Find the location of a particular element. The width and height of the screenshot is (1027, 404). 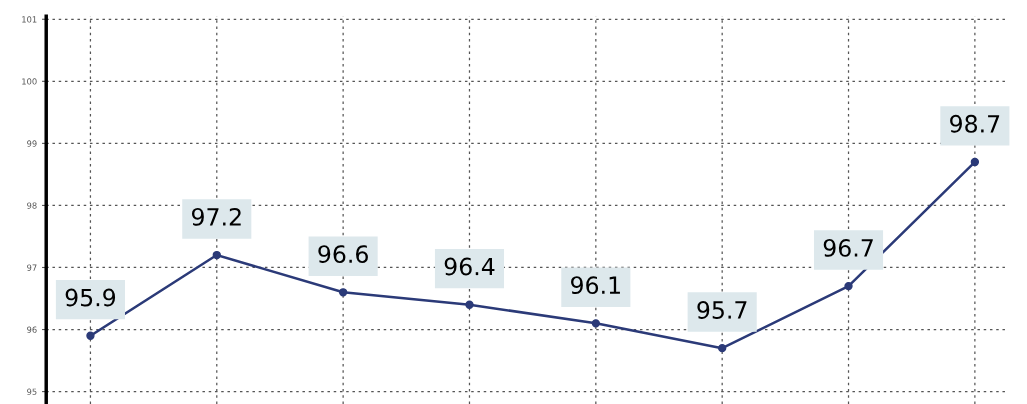

y-tick-label: 97 is located at coordinates (32, 267).